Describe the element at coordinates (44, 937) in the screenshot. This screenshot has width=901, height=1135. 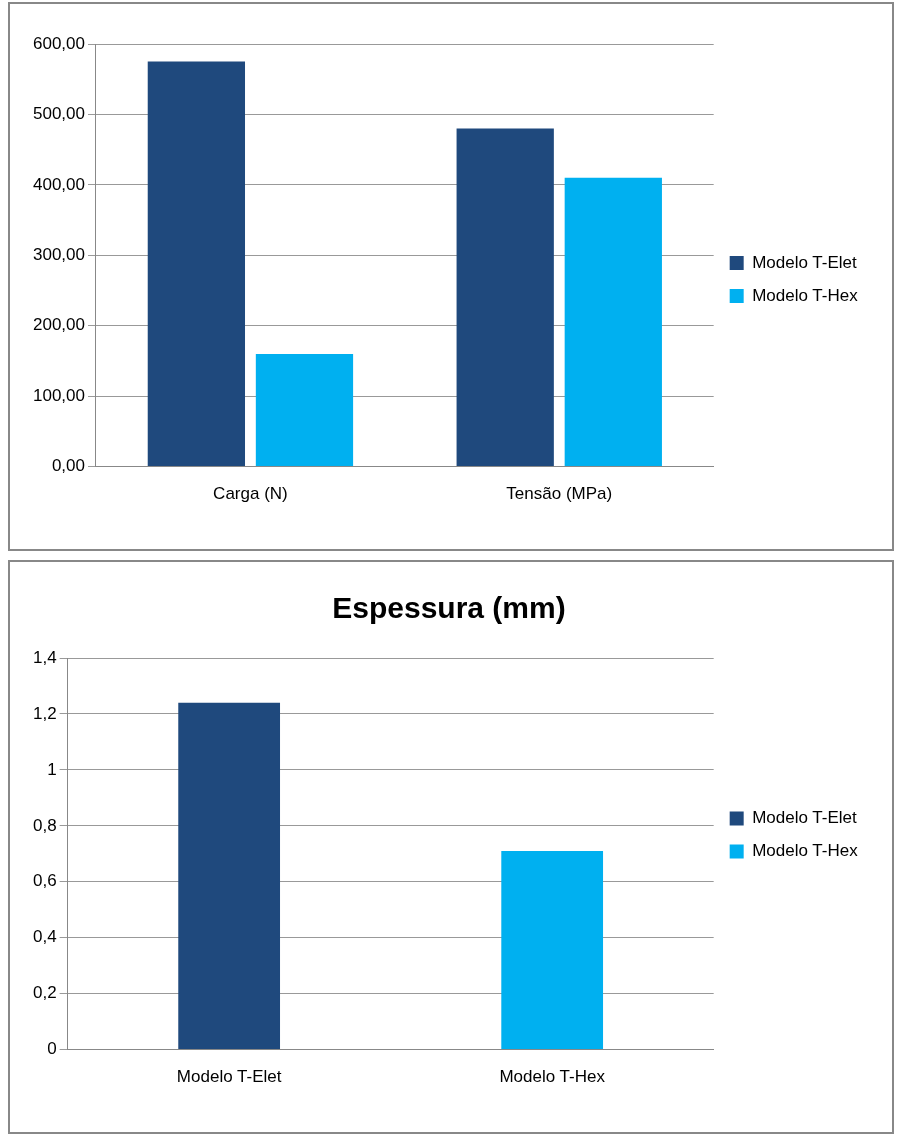
I see `y-tick-label: 0,4` at that location.